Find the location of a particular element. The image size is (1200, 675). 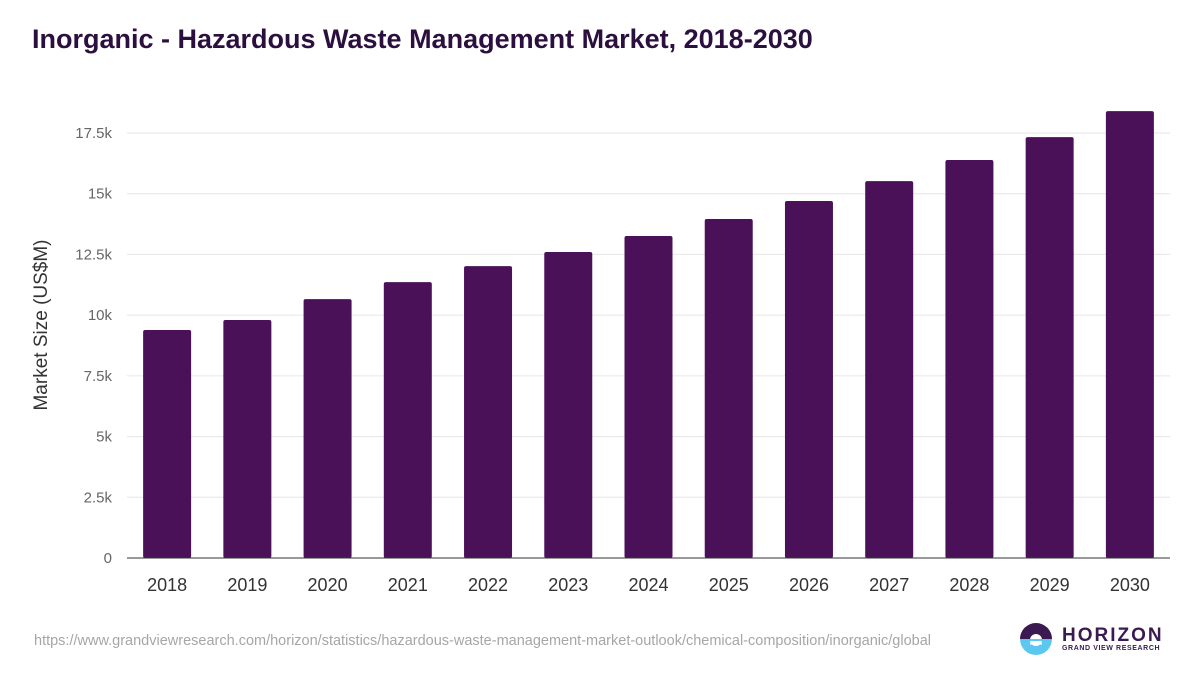

bar-2023 is located at coordinates (568, 405).